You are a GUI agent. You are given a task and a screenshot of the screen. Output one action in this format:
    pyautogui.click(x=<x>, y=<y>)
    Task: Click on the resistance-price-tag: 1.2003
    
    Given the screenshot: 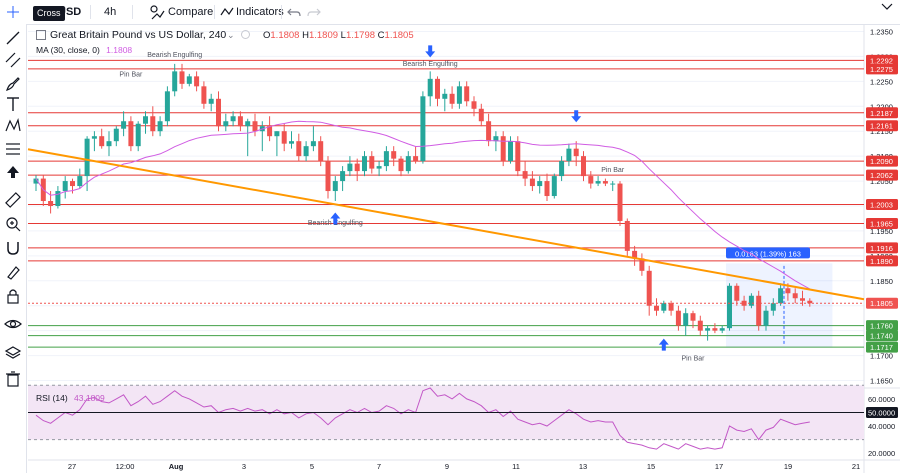 What is the action you would take?
    pyautogui.click(x=881, y=205)
    